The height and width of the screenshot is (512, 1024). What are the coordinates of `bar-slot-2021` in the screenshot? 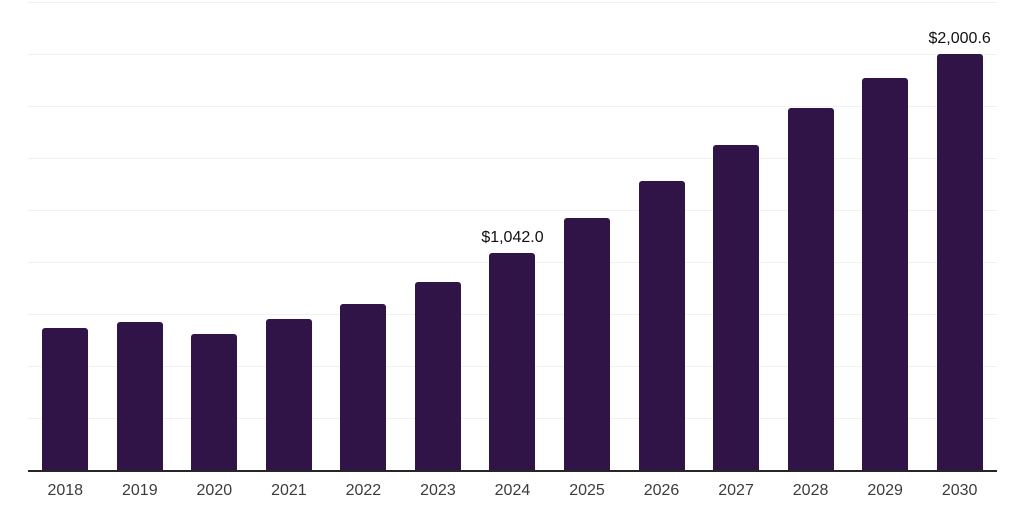 It's located at (289, 236).